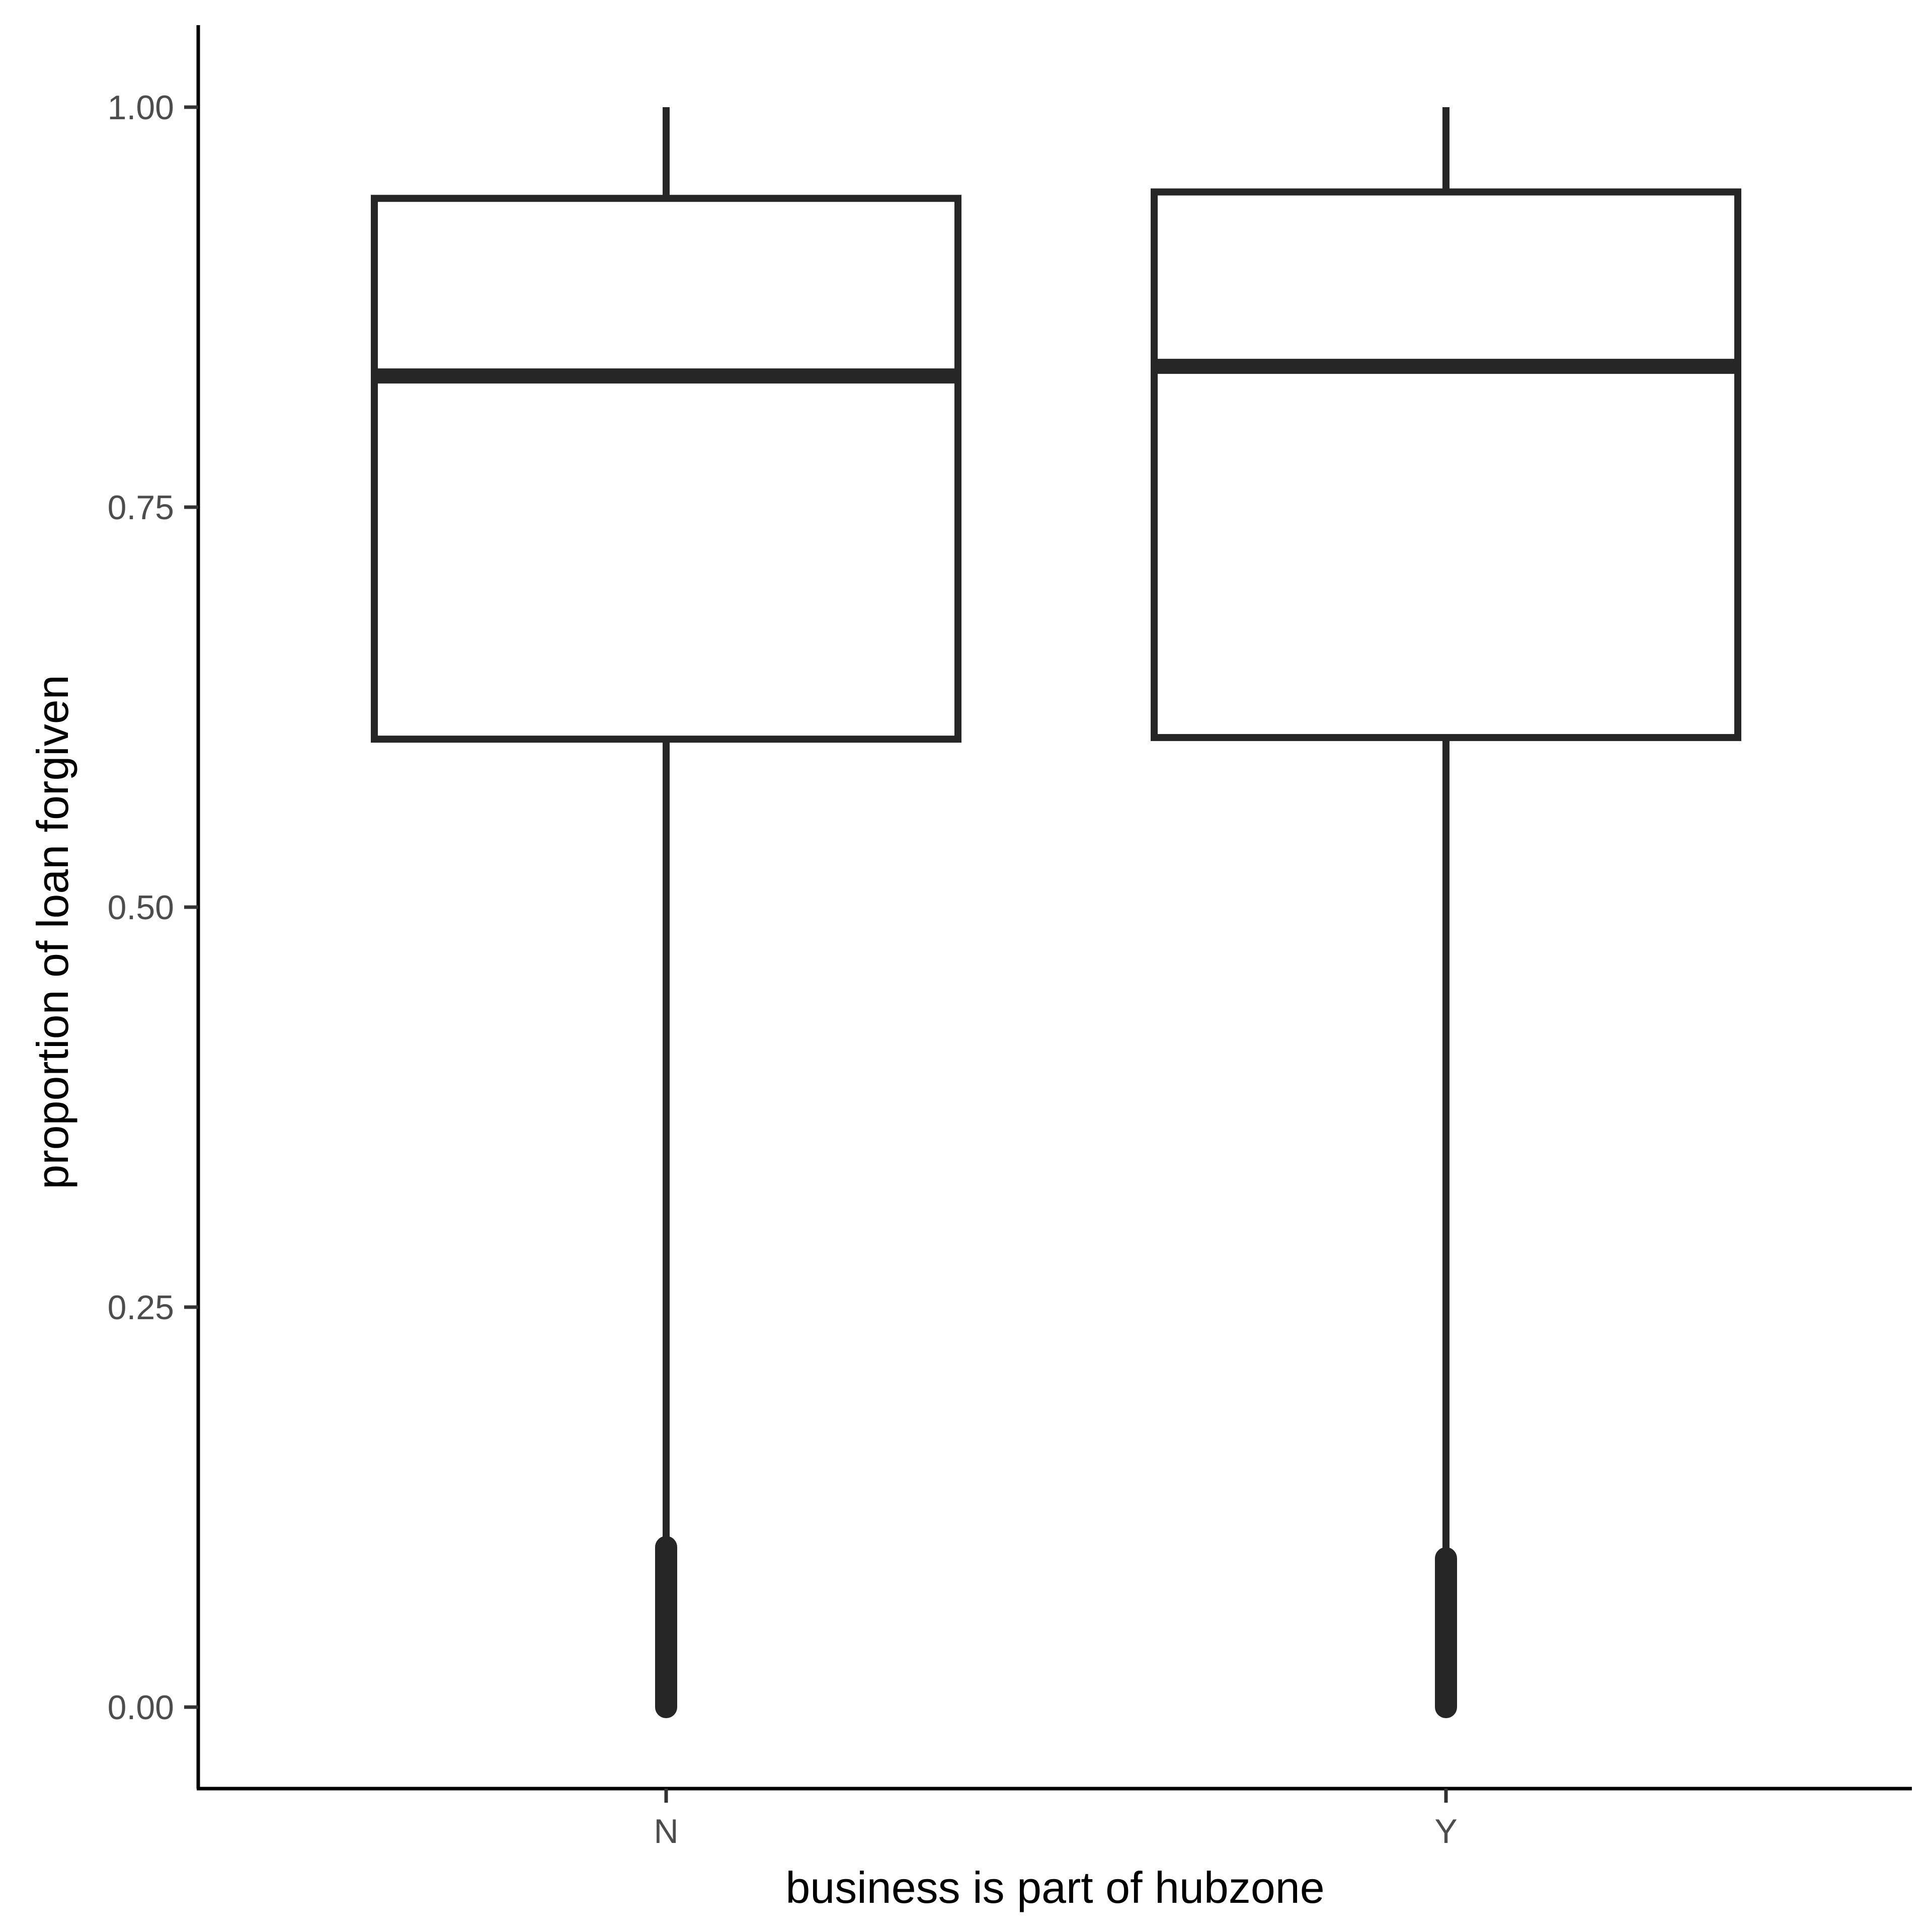  I want to click on y-tick-label: 1.00, so click(141, 108).